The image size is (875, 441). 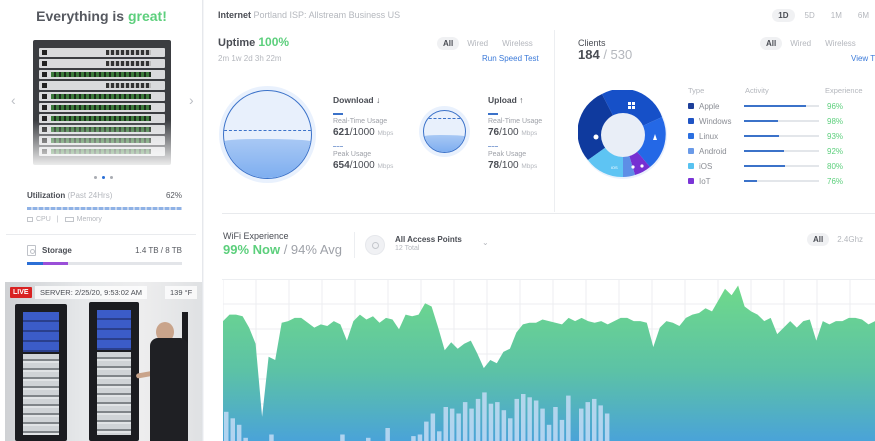 I want to click on status-prefix: Everything is, so click(x=82, y=16).